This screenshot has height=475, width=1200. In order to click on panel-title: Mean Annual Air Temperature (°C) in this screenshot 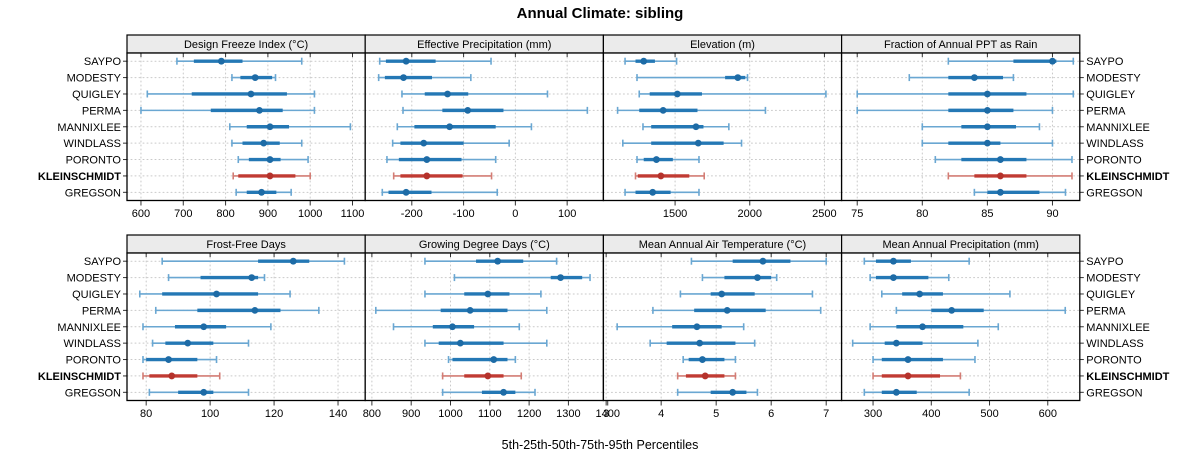, I will do `click(722, 245)`.